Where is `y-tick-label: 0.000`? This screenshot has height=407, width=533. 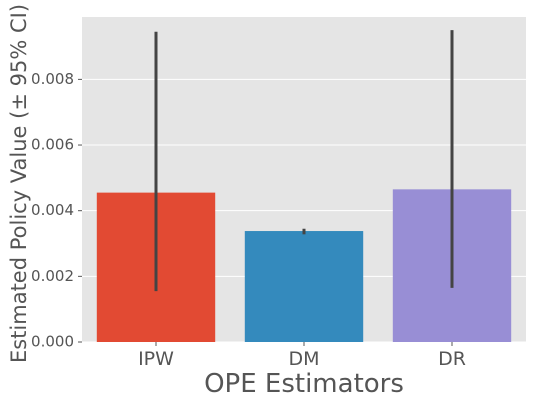 y-tick-label: 0.000 is located at coordinates (52, 342).